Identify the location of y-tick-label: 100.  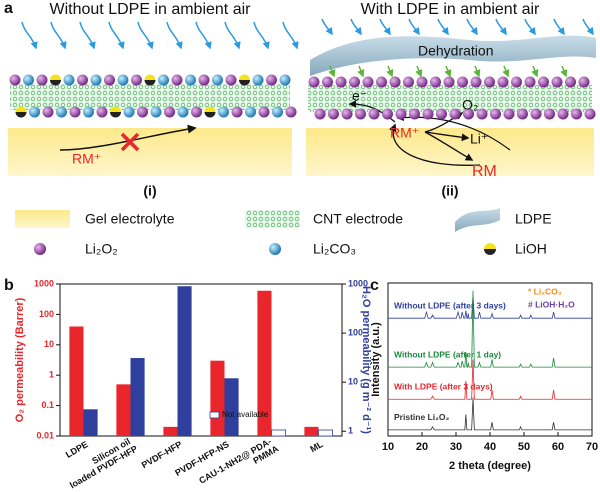
(46, 314).